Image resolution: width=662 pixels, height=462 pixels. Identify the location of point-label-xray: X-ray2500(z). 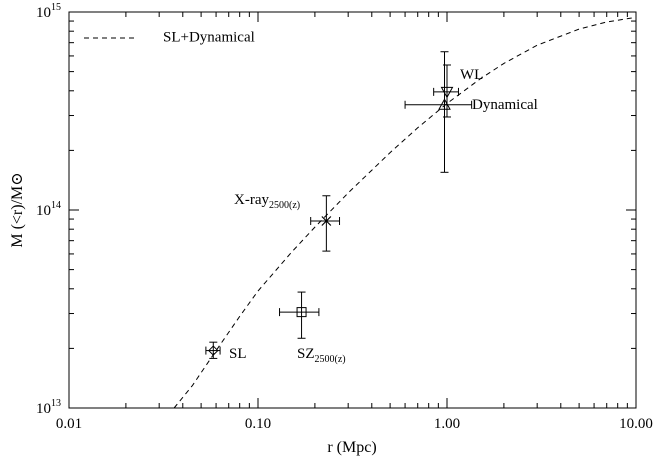
(267, 201).